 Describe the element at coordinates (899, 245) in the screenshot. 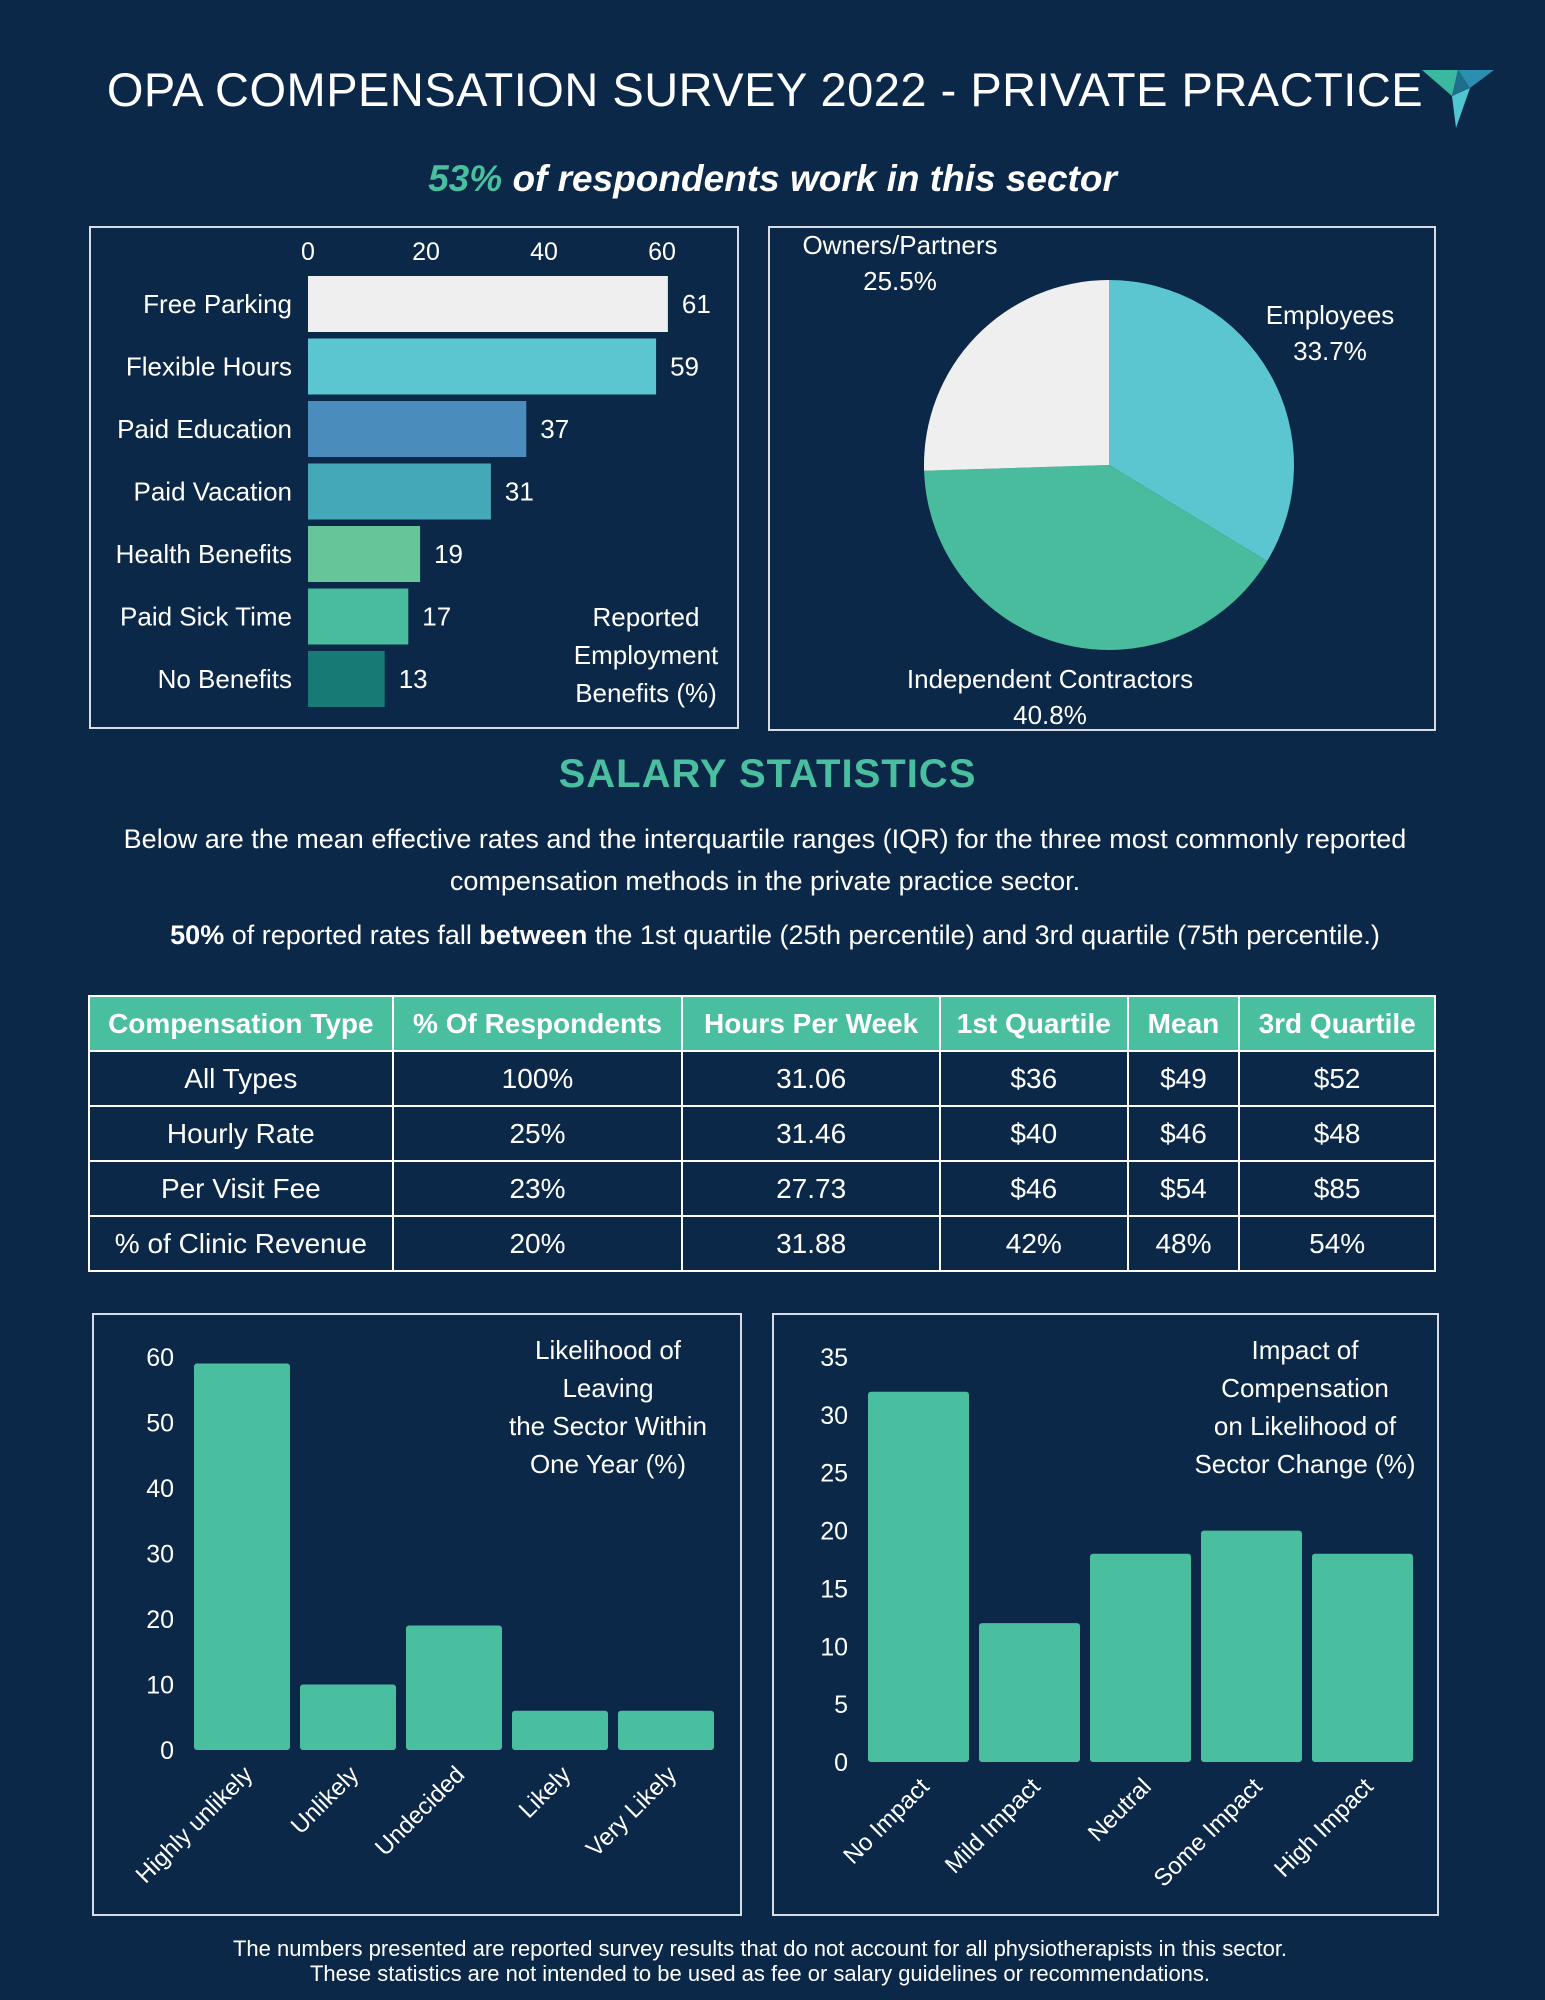

I see `slice-label-owners-partners: Owners/Partners` at that location.